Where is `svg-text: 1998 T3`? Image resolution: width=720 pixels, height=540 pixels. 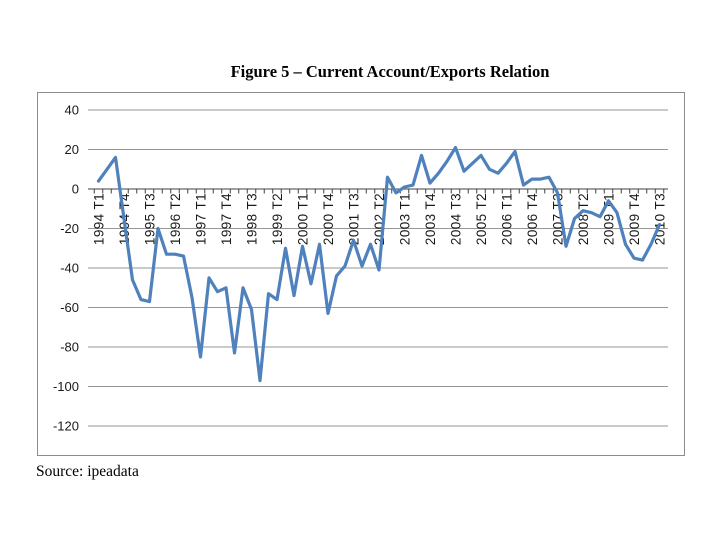 svg-text: 1998 T3 is located at coordinates (252, 219).